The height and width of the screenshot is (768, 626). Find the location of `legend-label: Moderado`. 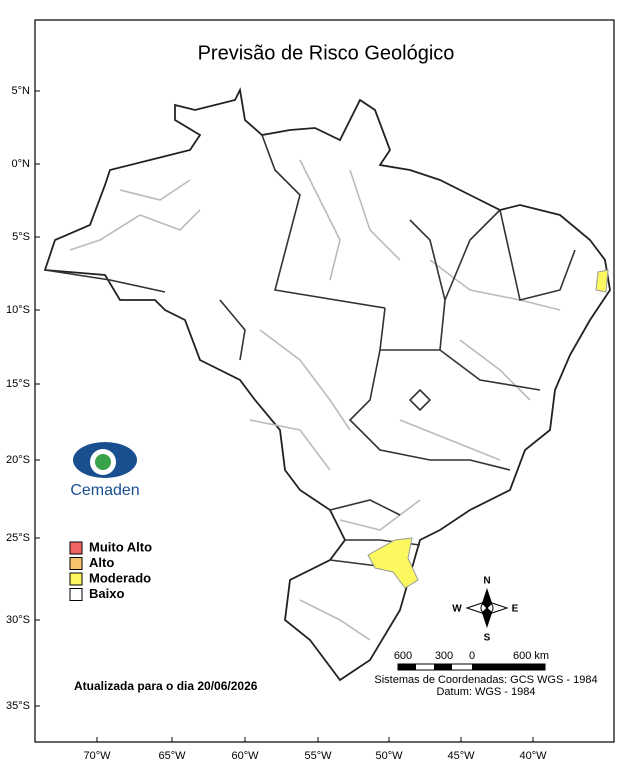

legend-label: Moderado is located at coordinates (120, 577).